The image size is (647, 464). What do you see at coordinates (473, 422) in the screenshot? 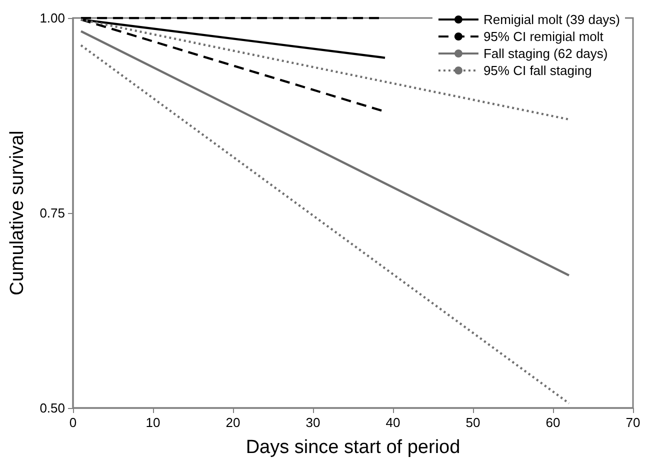
I see `x-tick-label: 50` at bounding box center [473, 422].